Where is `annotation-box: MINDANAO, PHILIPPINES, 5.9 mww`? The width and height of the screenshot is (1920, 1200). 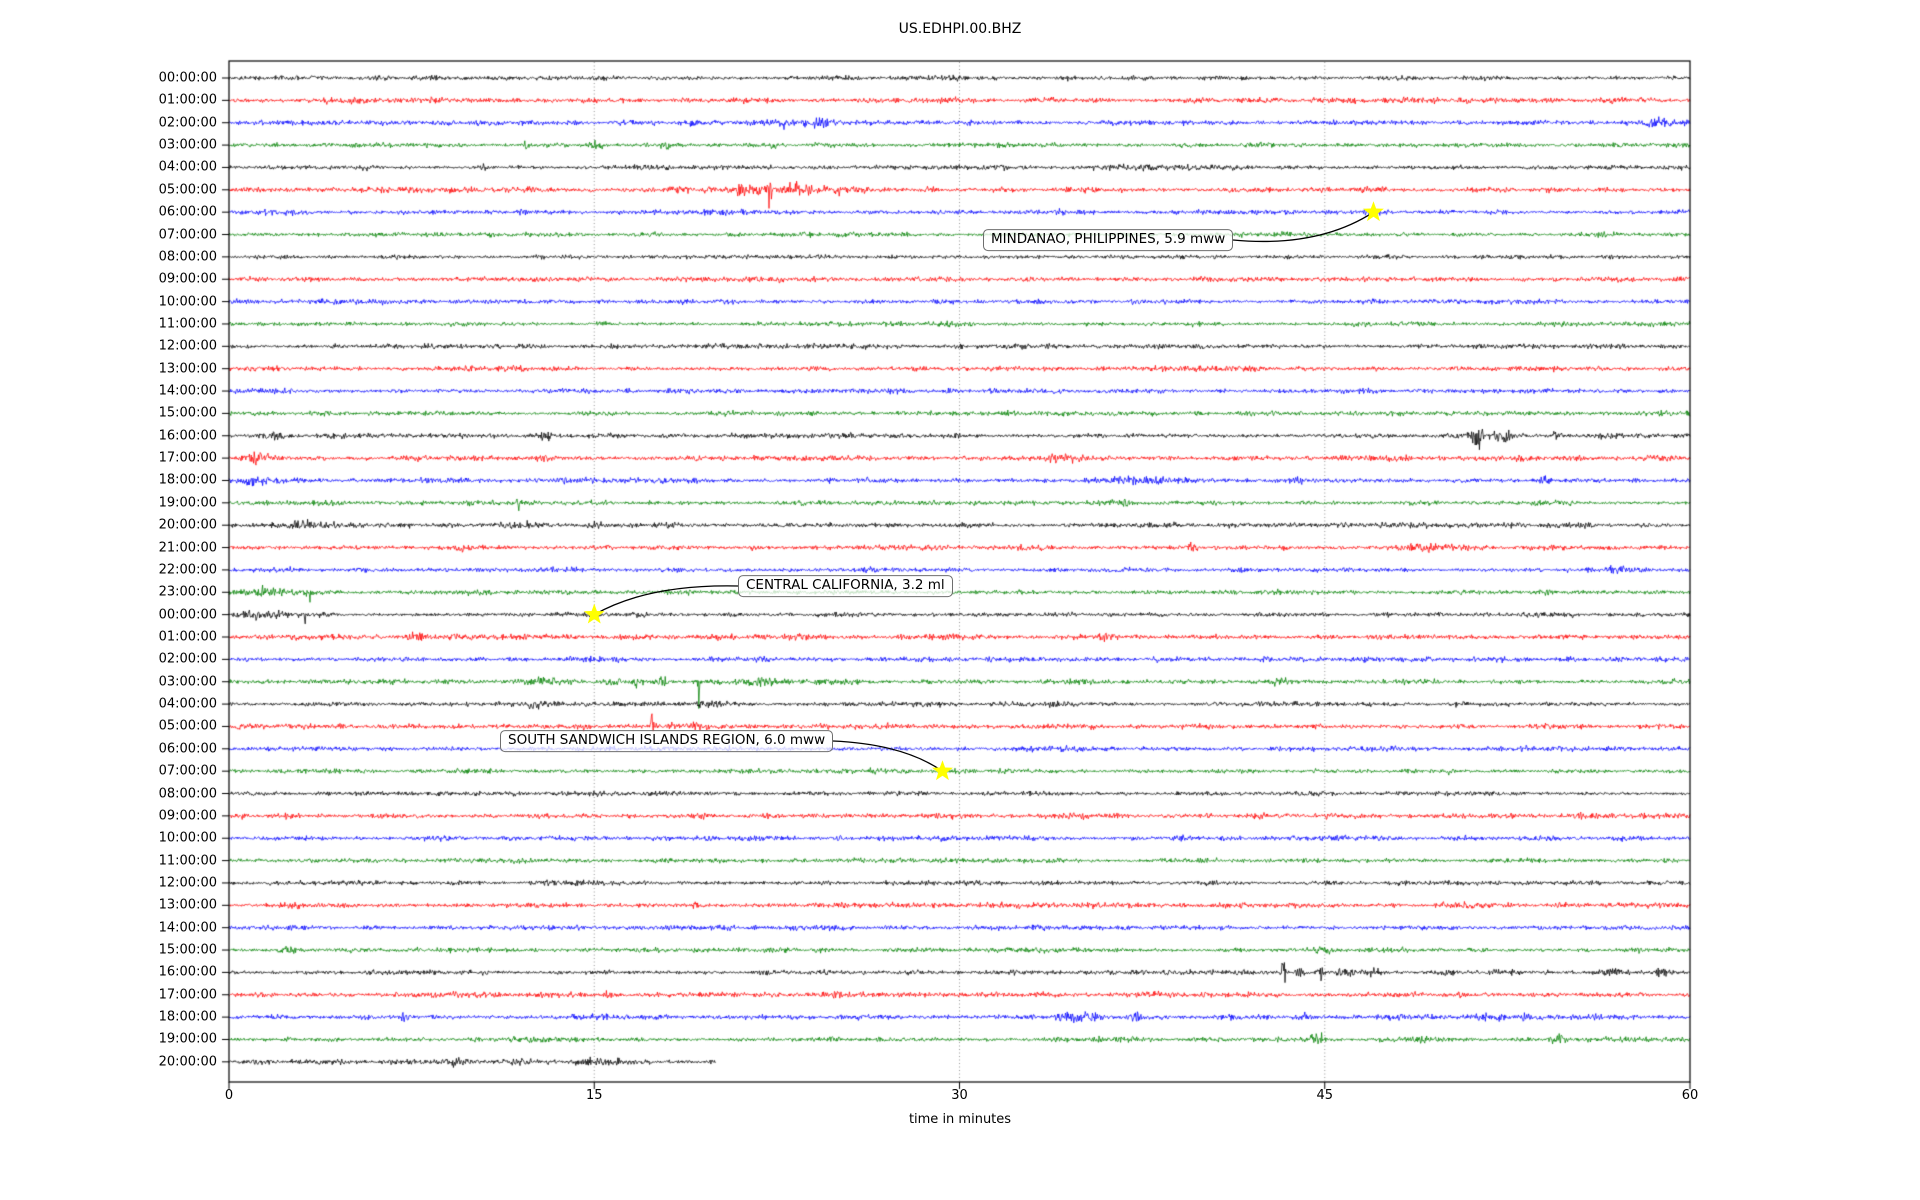 annotation-box: MINDANAO, PHILIPPINES, 5.9 mww is located at coordinates (1108, 240).